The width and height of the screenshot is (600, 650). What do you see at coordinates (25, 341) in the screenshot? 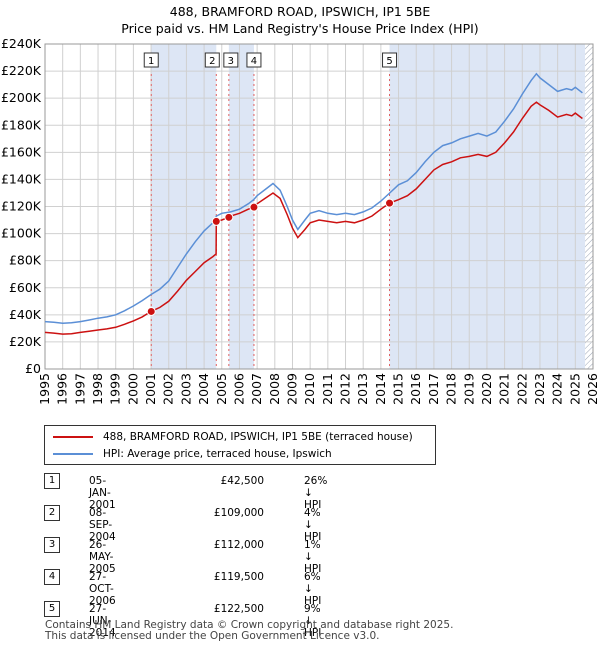
I see `y-tick-label: £20K` at bounding box center [25, 341].